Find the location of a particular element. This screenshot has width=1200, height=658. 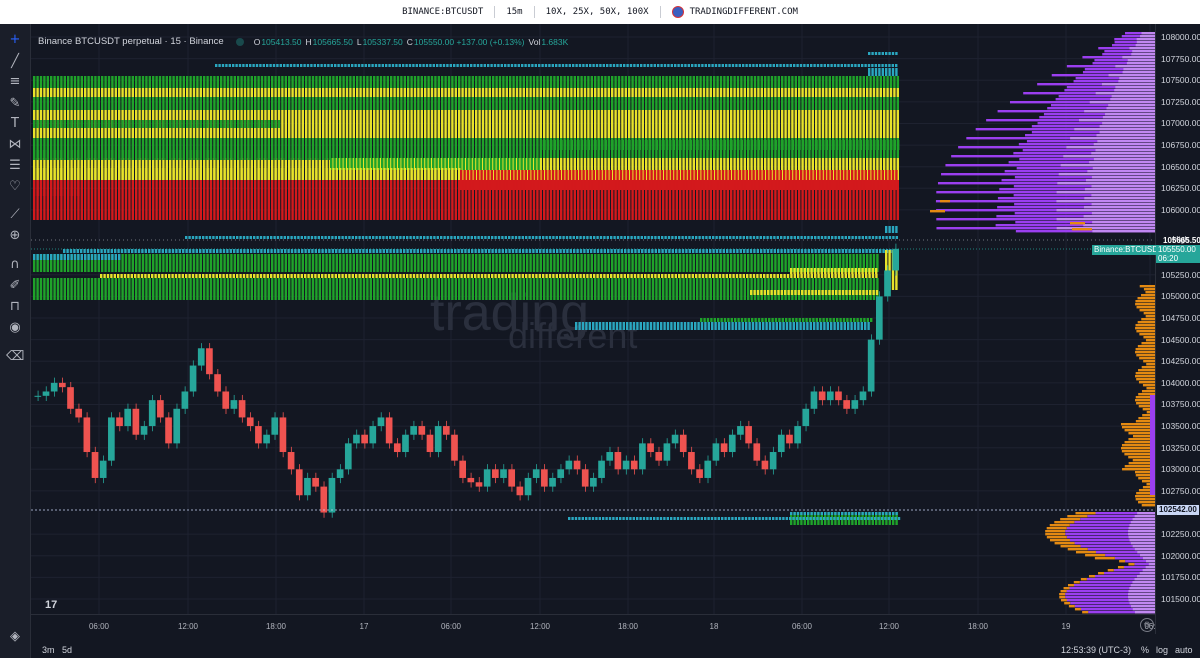

crosshair-icon: + is located at coordinates (15, 39).